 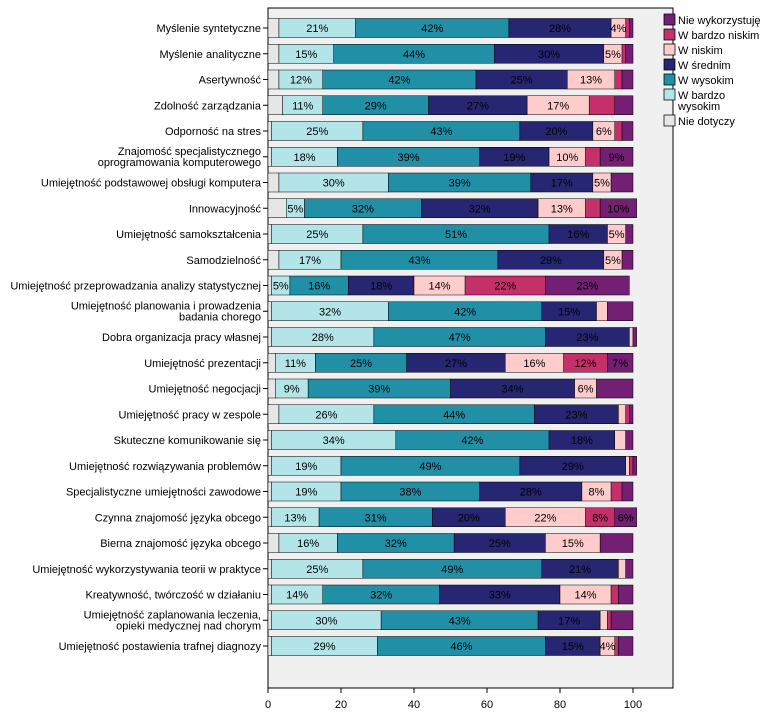 What do you see at coordinates (230, 81) in the screenshot?
I see `category-label: Asertywność` at bounding box center [230, 81].